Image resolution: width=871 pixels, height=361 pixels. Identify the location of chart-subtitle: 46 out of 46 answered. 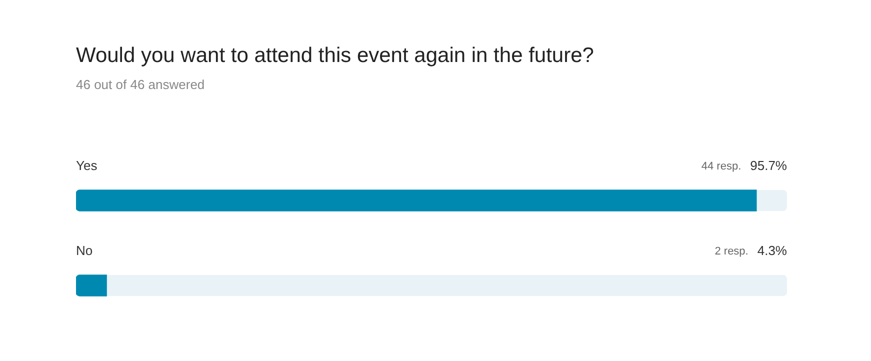
(140, 84).